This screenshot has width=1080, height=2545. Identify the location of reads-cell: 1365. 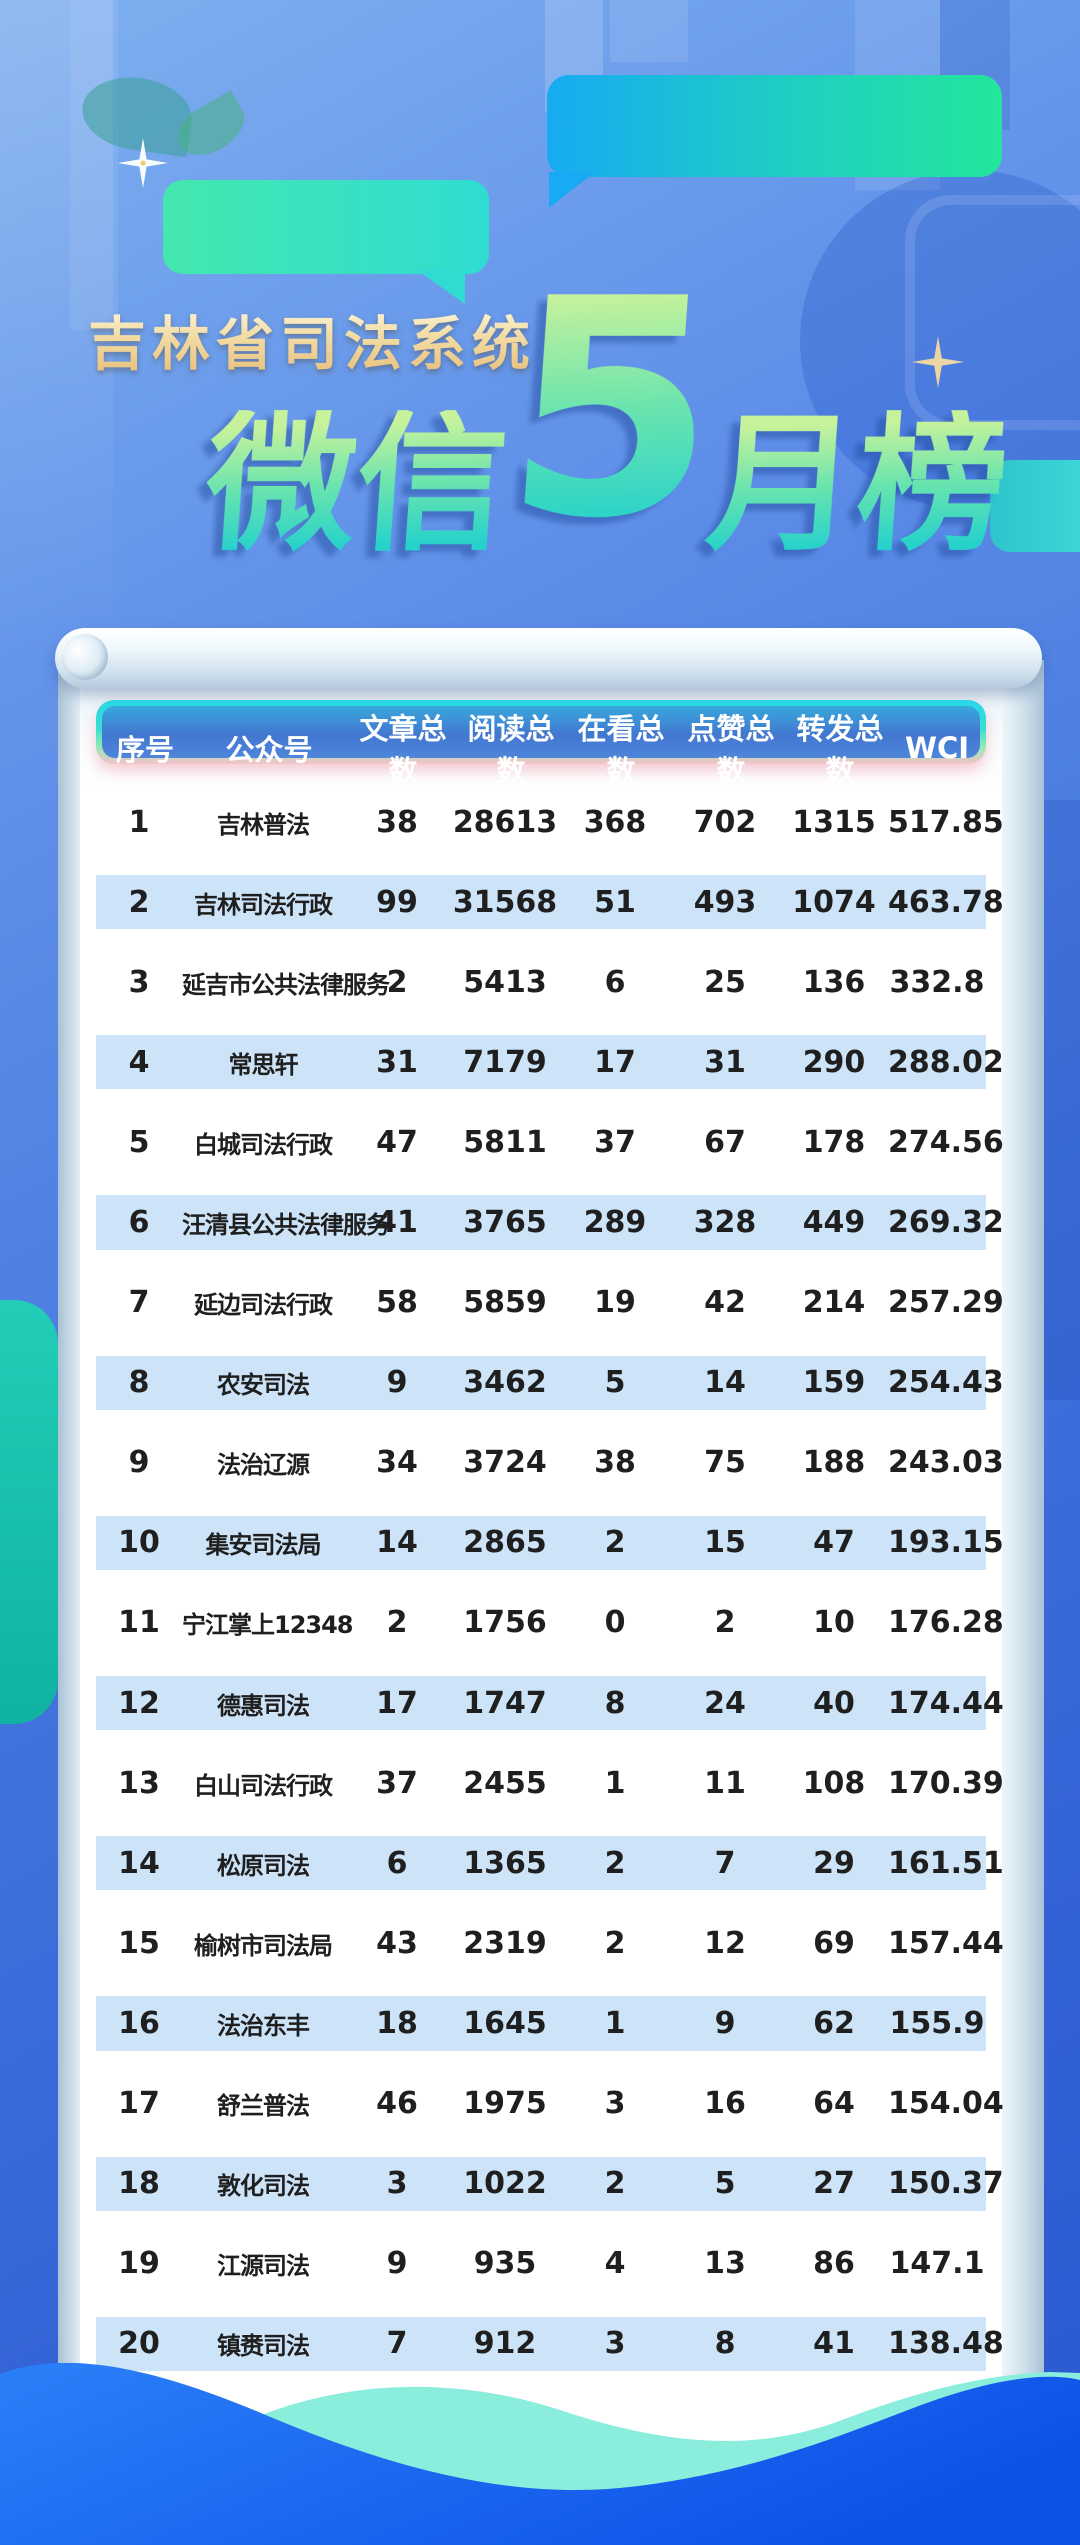
(505, 1863).